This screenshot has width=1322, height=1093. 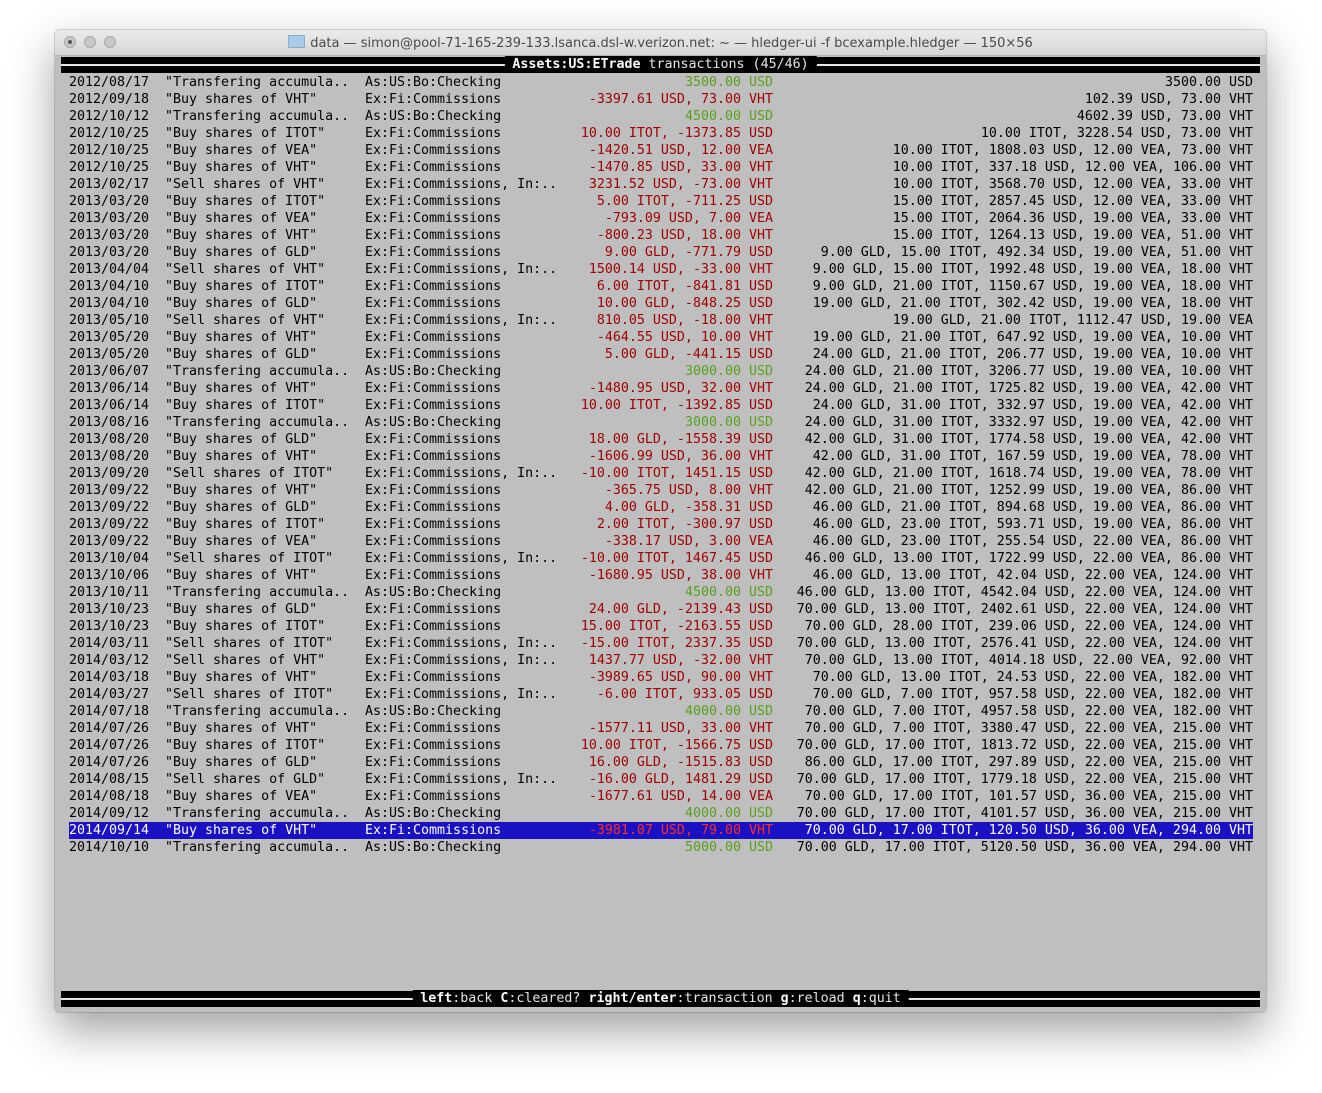 I want to click on change-amount: 4500.00 USD, so click(x=728, y=592).